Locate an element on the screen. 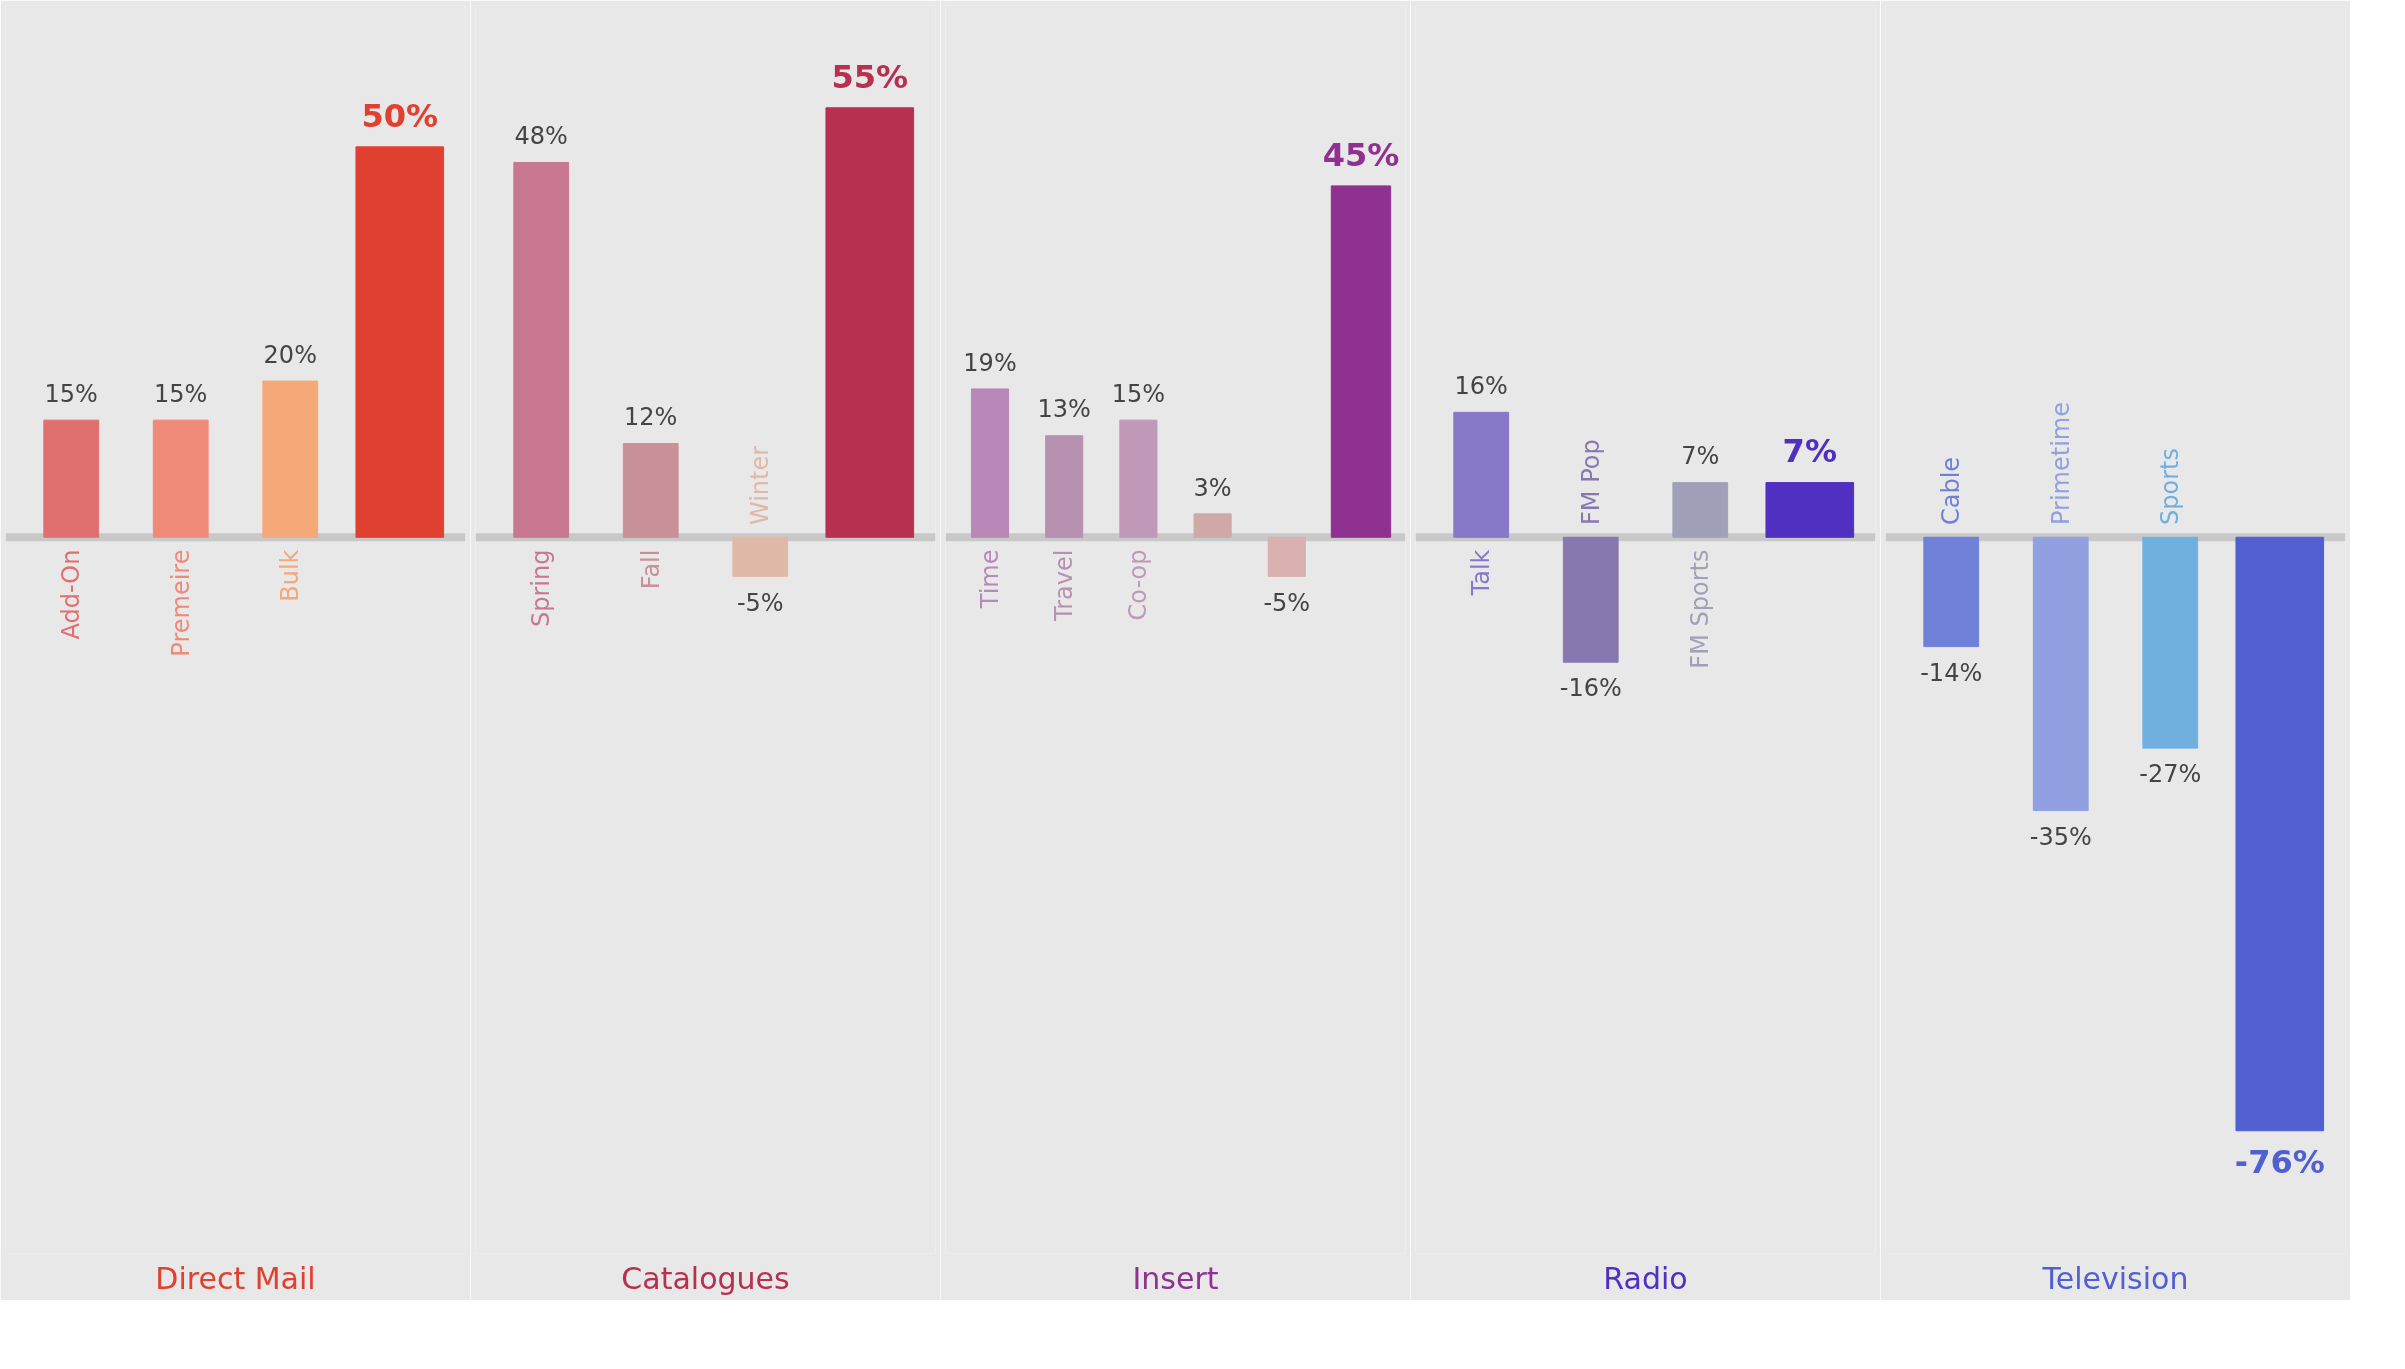 This screenshot has height=1369, width=2405. text: Radio is located at coordinates (1645, 1278).